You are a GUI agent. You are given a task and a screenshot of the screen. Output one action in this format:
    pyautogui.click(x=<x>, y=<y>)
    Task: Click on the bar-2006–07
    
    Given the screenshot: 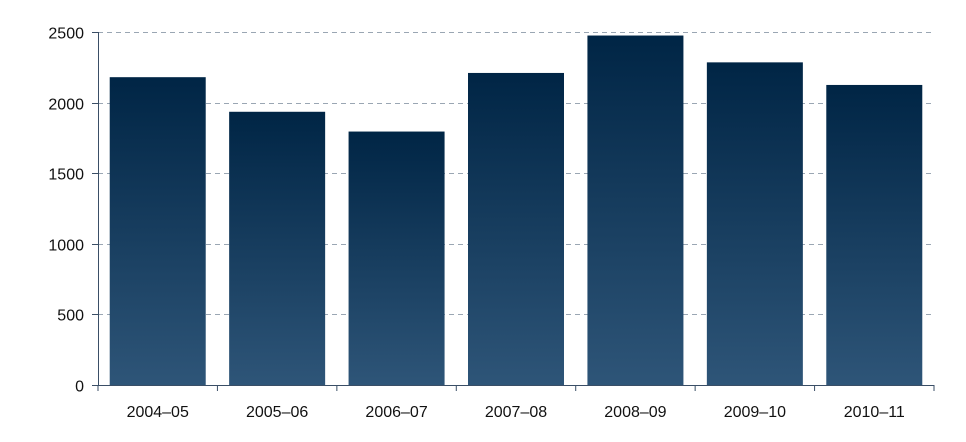 What is the action you would take?
    pyautogui.click(x=396, y=258)
    